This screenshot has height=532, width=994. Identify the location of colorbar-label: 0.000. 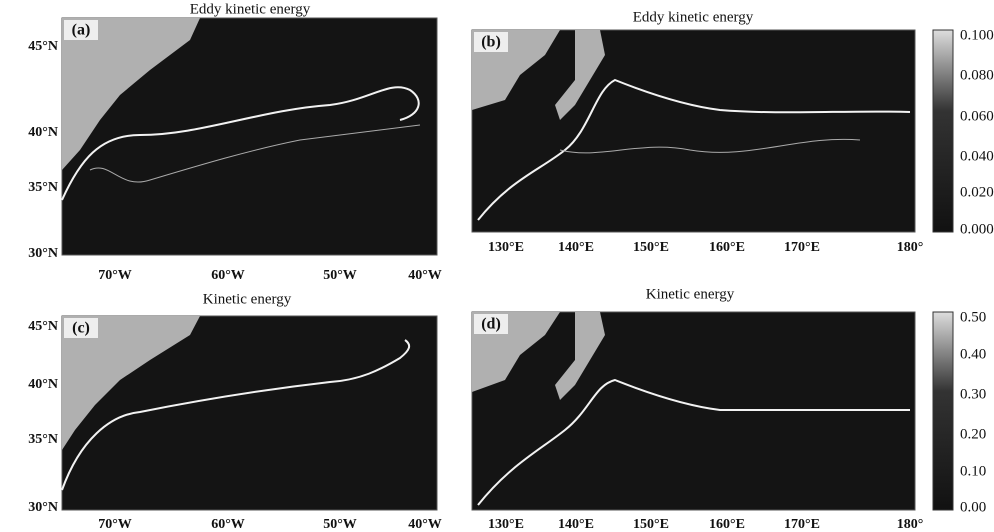
(977, 229).